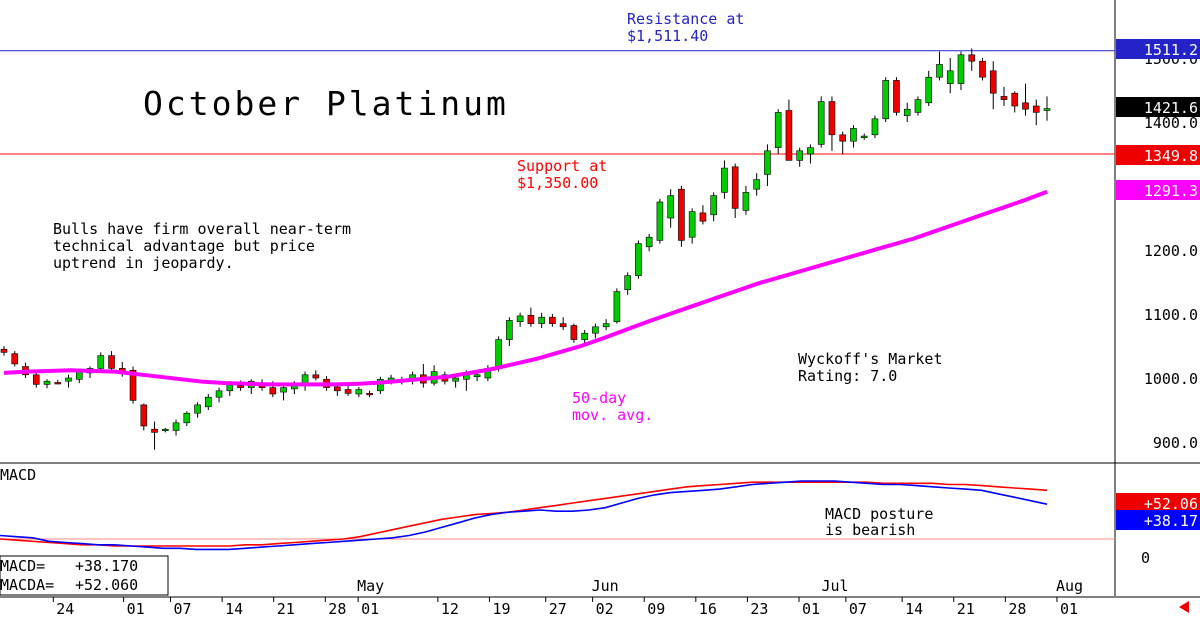 The image size is (1200, 621). I want to click on chart-title: October Platinum, so click(326, 103).